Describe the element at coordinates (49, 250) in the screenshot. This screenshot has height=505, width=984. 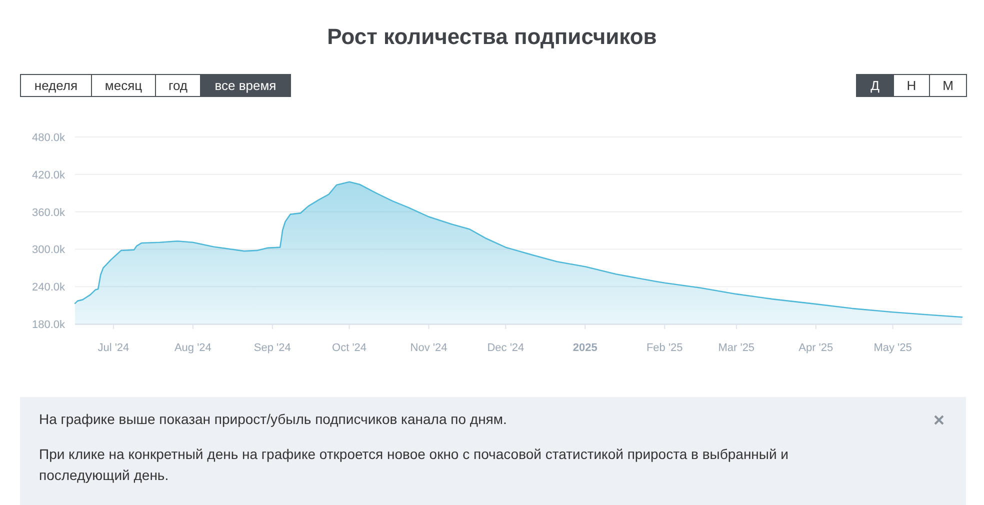
I see `y-tick-label: 300.0k` at that location.